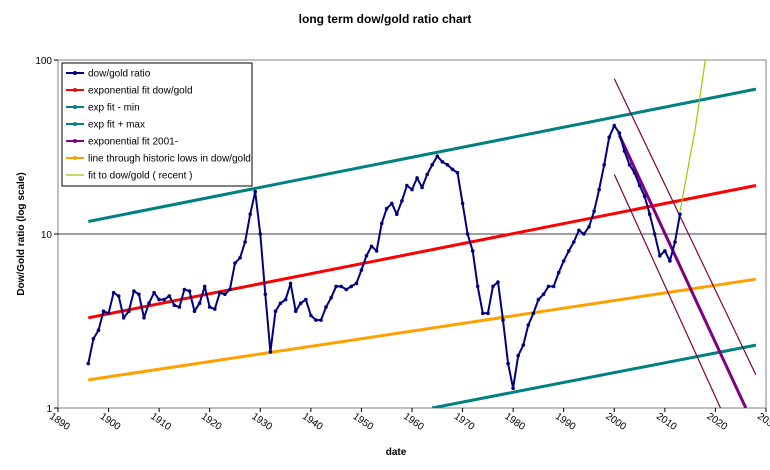  What do you see at coordinates (140, 176) in the screenshot?
I see `legend-label: fit to dow/gold ( recent )` at bounding box center [140, 176].